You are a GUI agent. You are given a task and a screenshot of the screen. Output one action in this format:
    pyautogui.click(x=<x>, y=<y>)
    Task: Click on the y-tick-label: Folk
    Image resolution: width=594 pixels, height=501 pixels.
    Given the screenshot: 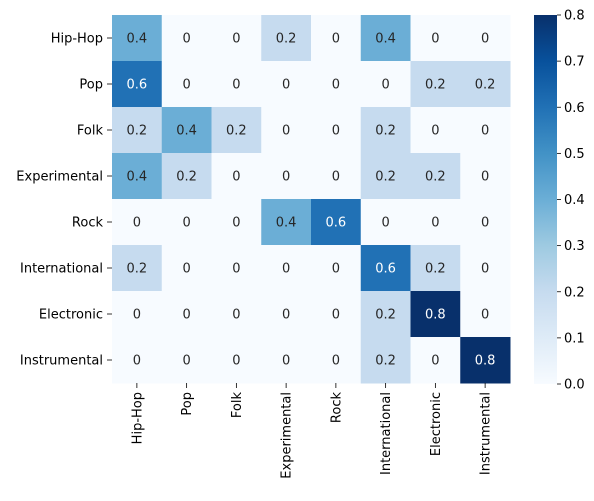 What is the action you would take?
    pyautogui.click(x=90, y=131)
    